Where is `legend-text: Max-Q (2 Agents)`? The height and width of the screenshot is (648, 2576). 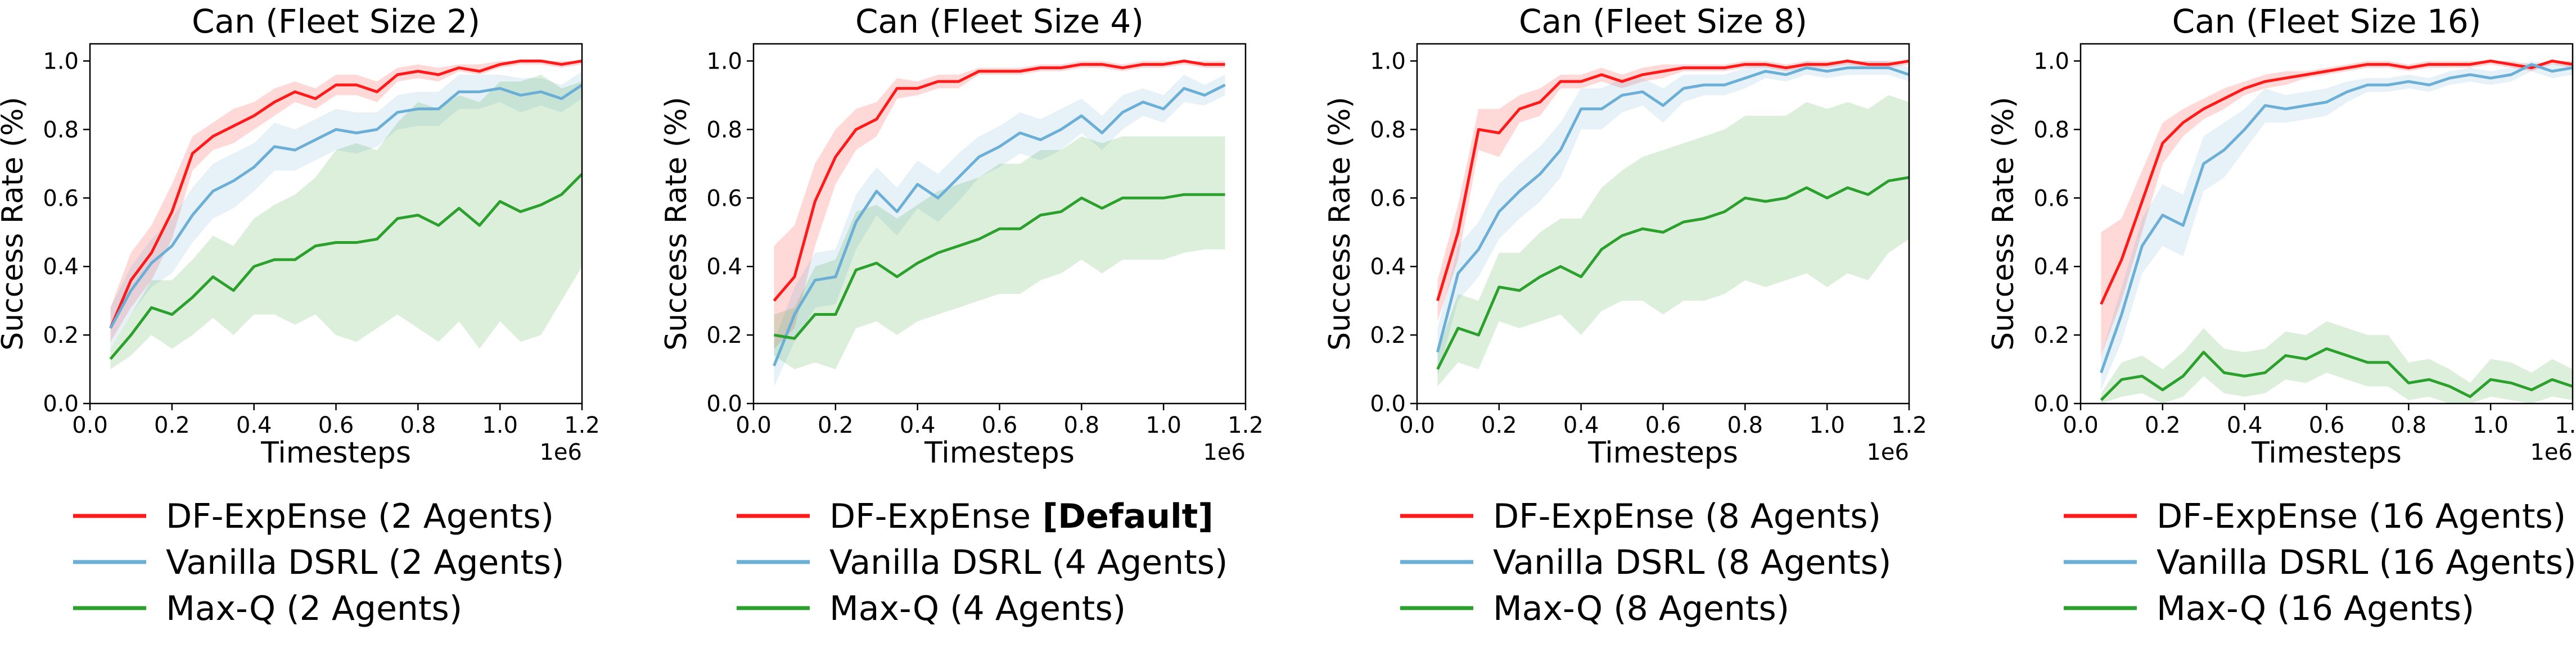
legend-text: Max-Q (2 Agents) is located at coordinates (314, 608).